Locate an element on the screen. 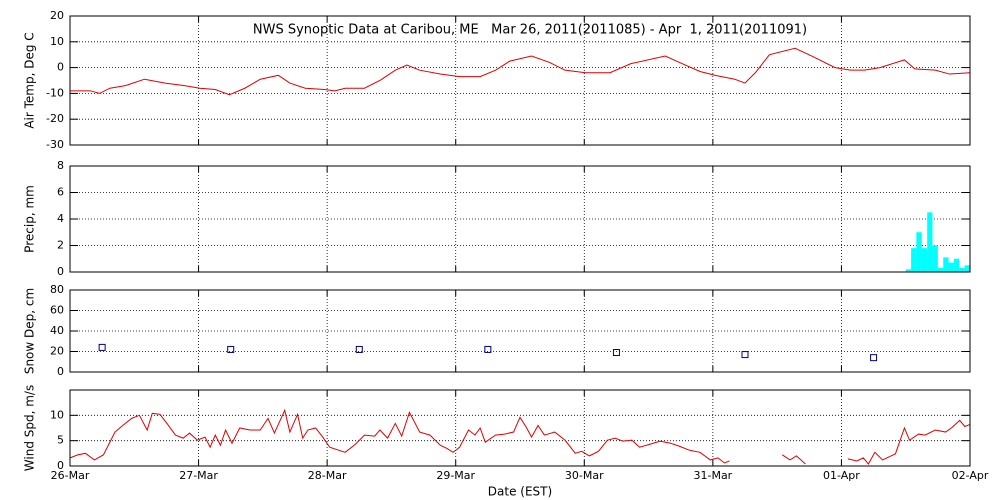 This screenshot has width=1000, height=500. x-tick-label: 29-Mar is located at coordinates (455, 475).